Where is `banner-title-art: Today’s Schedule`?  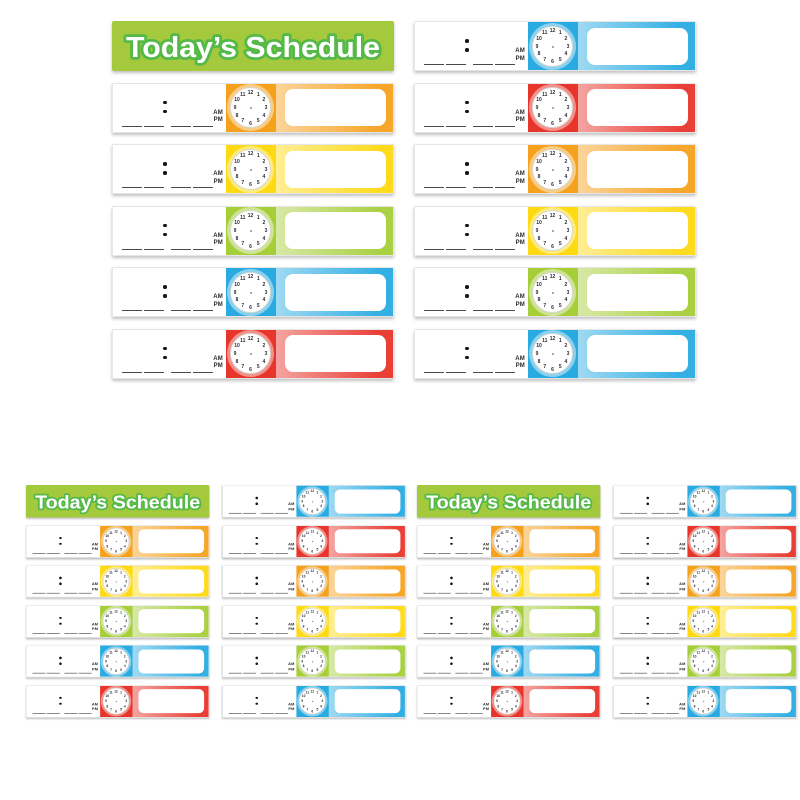 banner-title-art: Today’s Schedule is located at coordinates (508, 502).